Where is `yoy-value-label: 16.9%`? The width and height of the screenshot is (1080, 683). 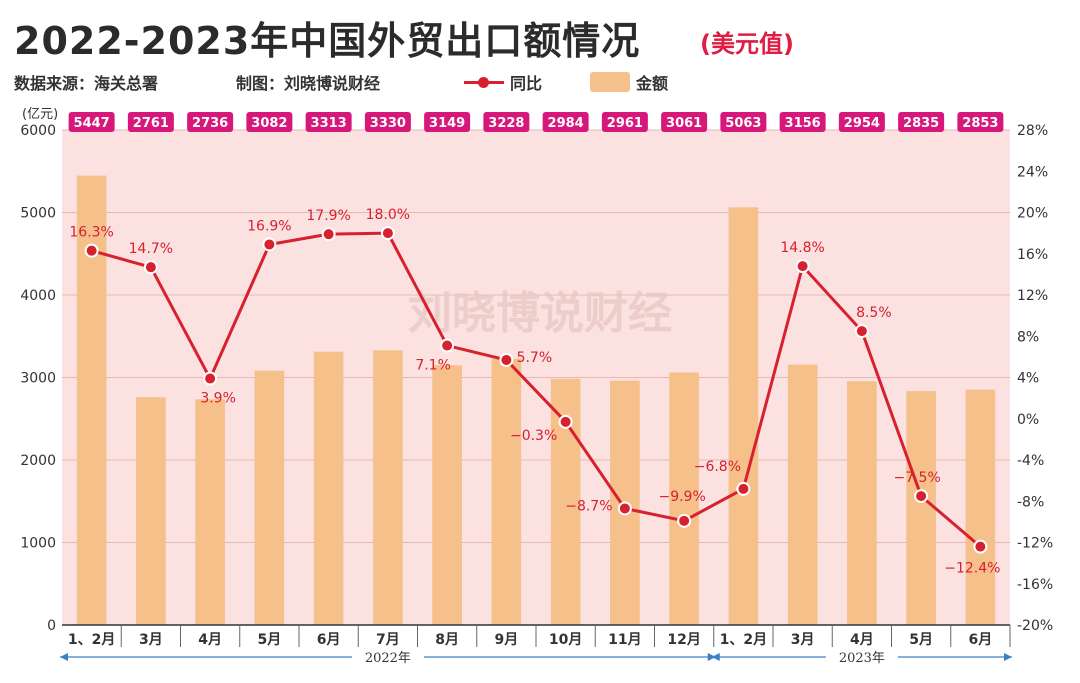 yoy-value-label: 16.9% is located at coordinates (269, 226).